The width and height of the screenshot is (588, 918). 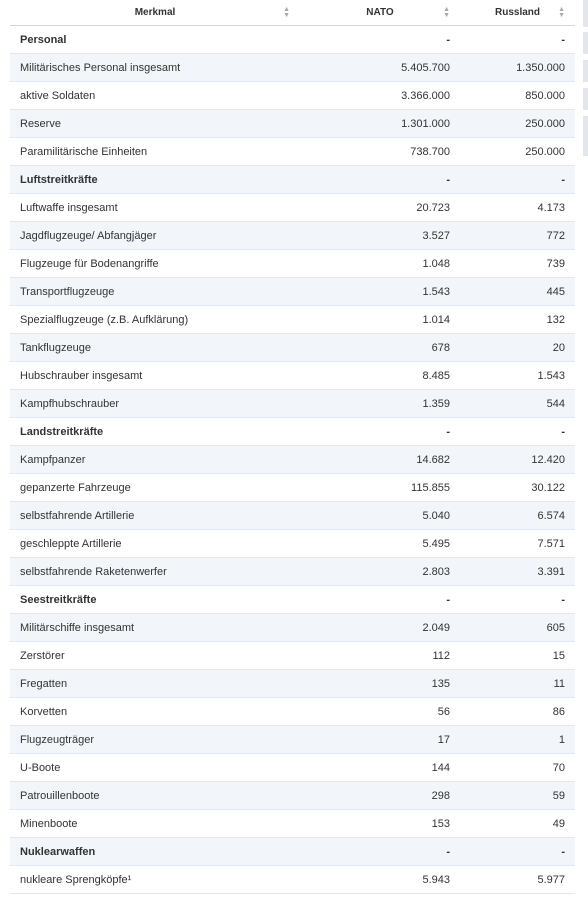 I want to click on table-row: Patrouillenboote 298 59, so click(x=292, y=795).